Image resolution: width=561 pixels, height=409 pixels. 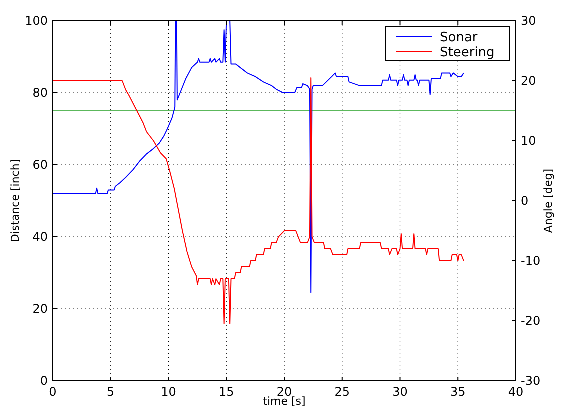 I want to click on x-tick-label: 0, so click(x=53, y=392).